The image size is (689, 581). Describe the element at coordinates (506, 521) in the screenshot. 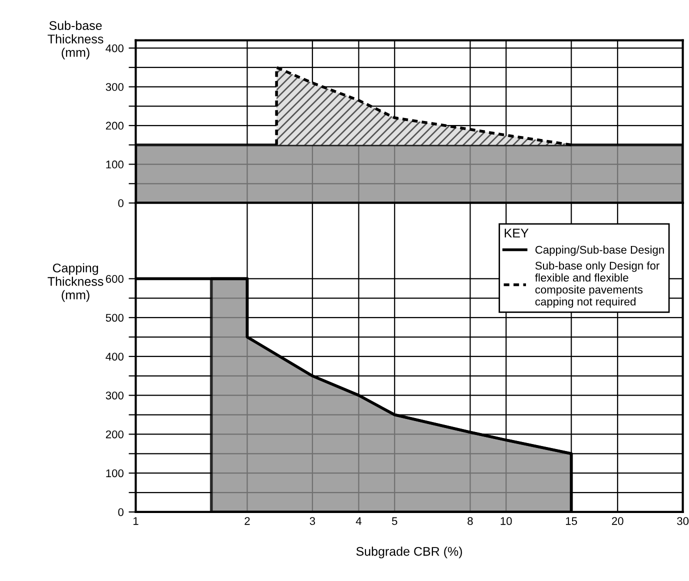

I see `x-tick-label: 10` at that location.